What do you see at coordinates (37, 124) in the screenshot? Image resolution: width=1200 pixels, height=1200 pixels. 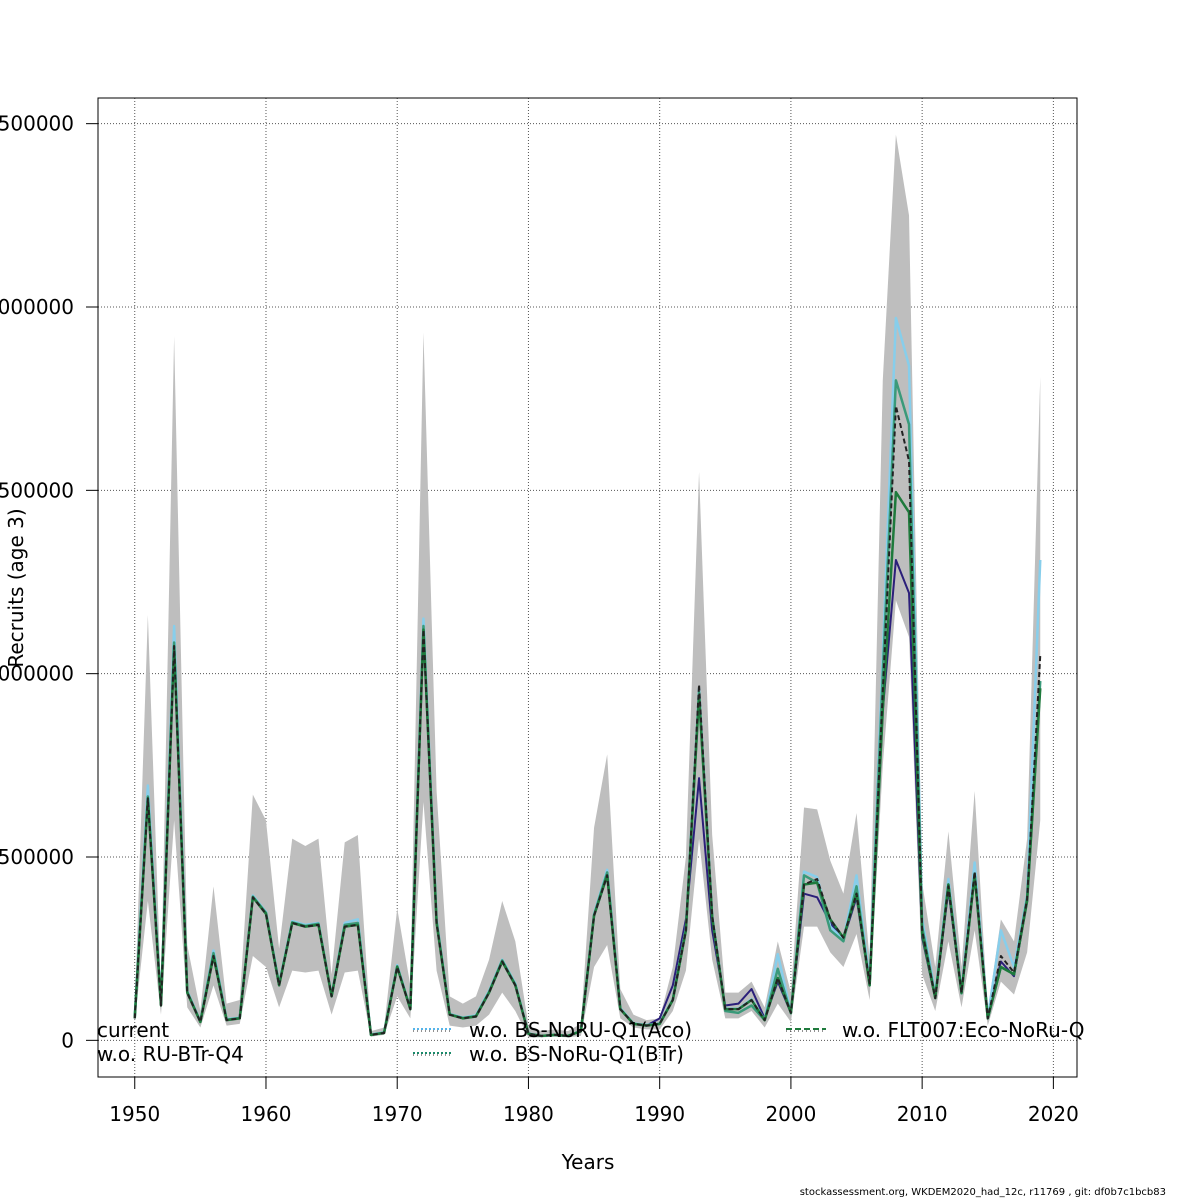 I see `y-tick-label: 2500000` at bounding box center [37, 124].